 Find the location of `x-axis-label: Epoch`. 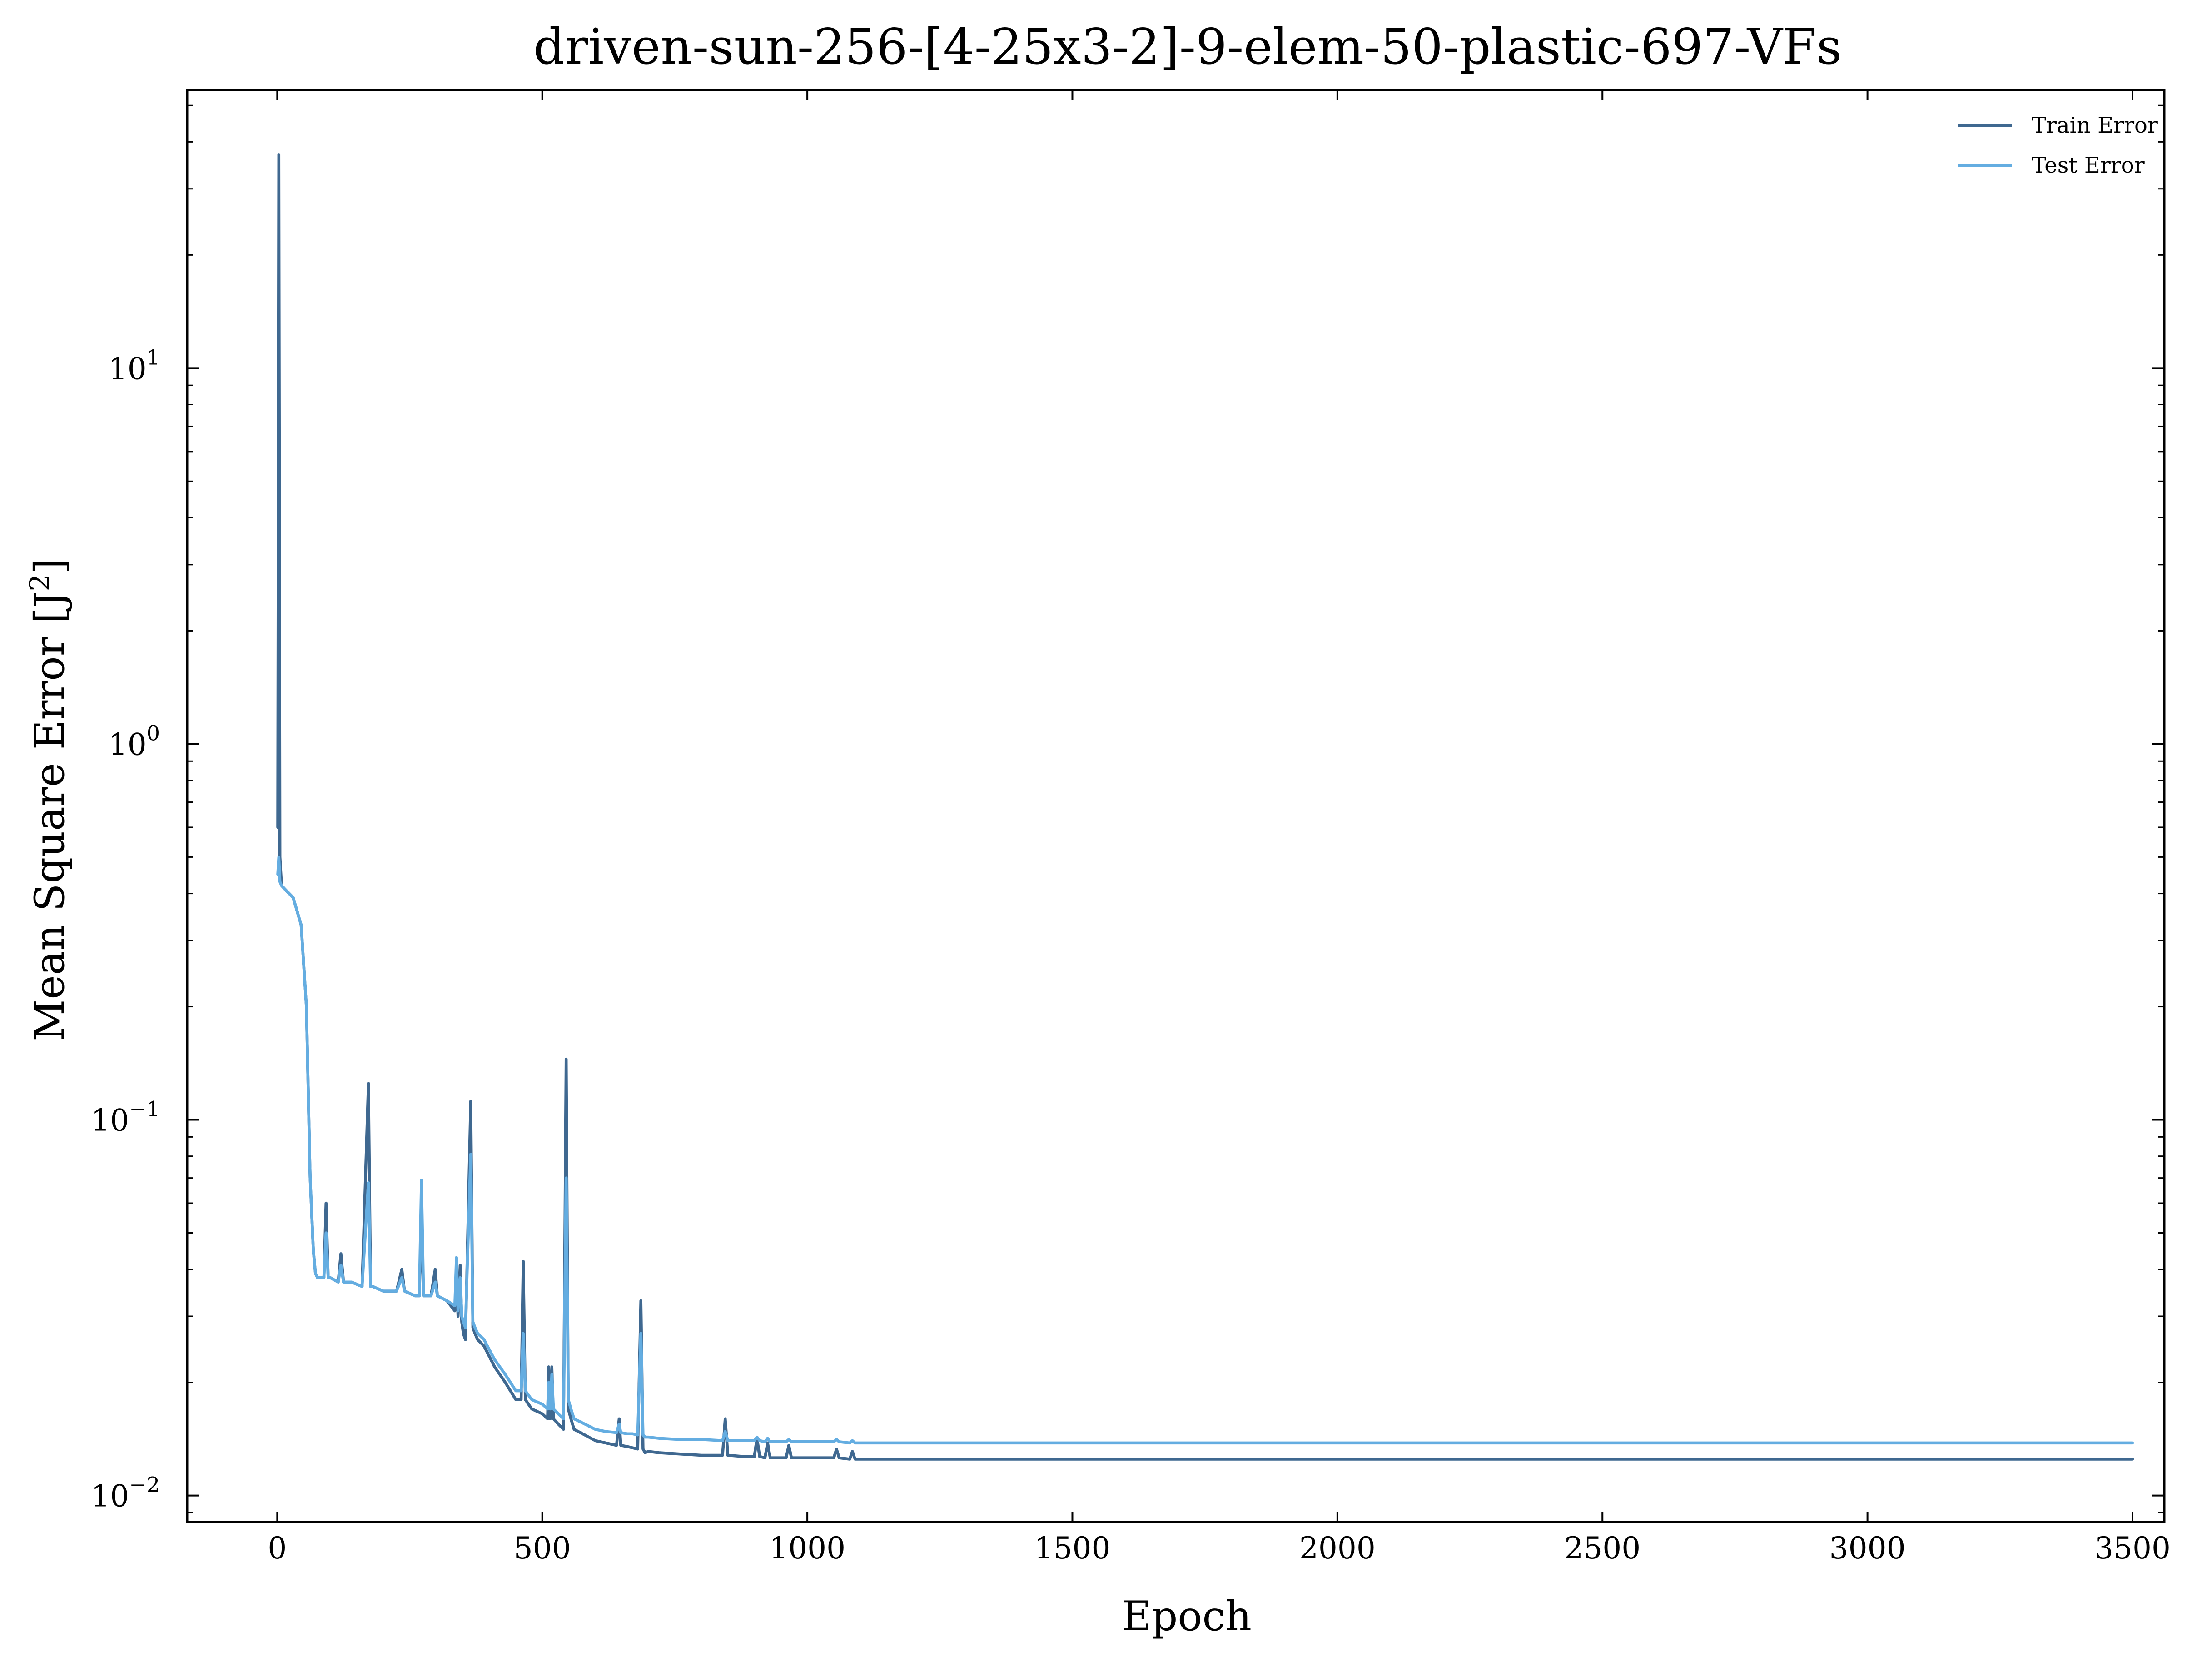

x-axis-label: Epoch is located at coordinates (1187, 1616).